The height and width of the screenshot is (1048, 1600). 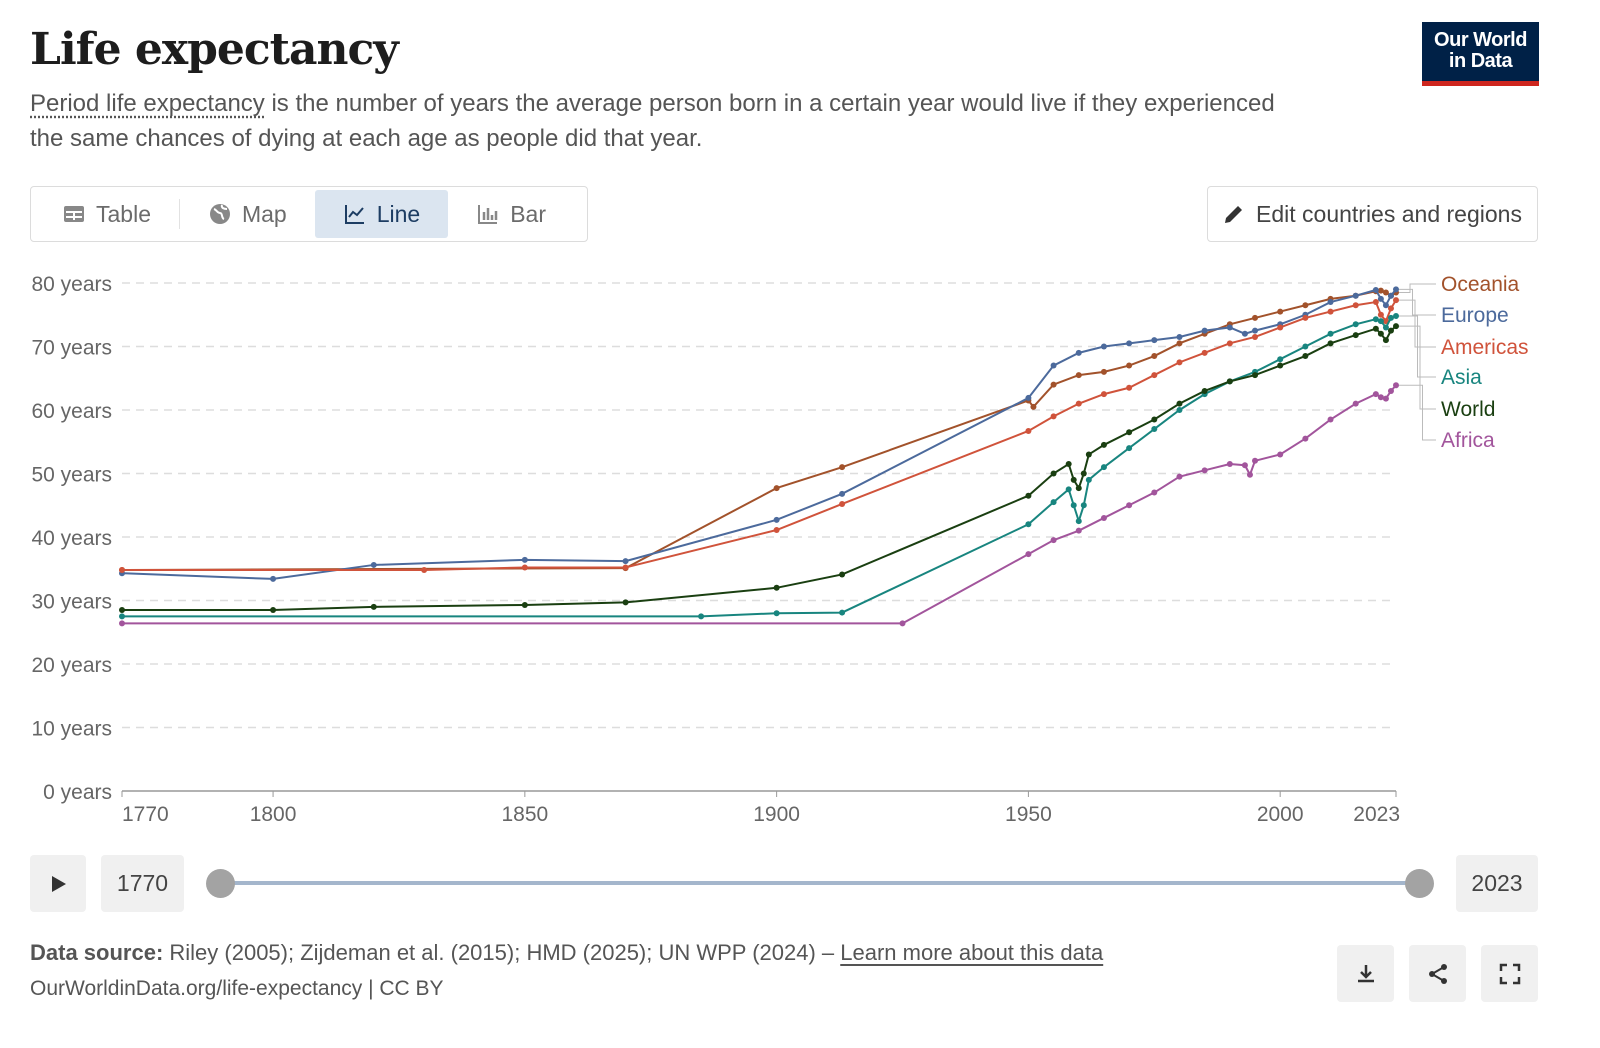 What do you see at coordinates (972, 952) in the screenshot?
I see `learn-more-link: Learn more about this data` at bounding box center [972, 952].